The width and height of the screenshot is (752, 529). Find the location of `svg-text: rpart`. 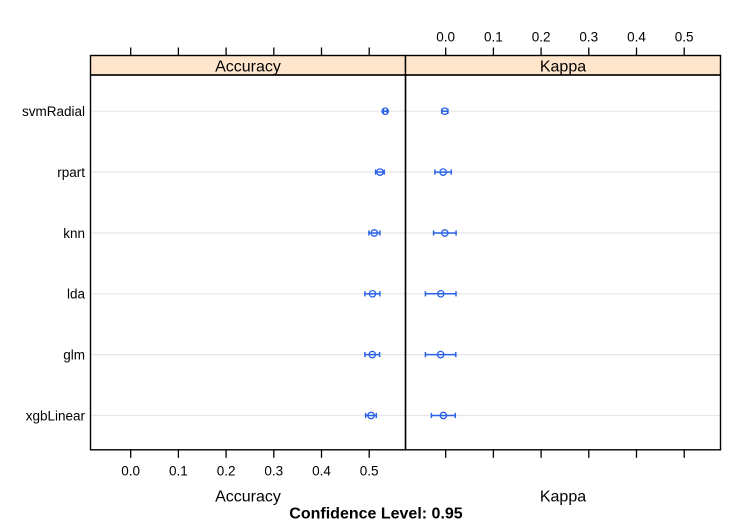

svg-text: rpart is located at coordinates (71, 172).